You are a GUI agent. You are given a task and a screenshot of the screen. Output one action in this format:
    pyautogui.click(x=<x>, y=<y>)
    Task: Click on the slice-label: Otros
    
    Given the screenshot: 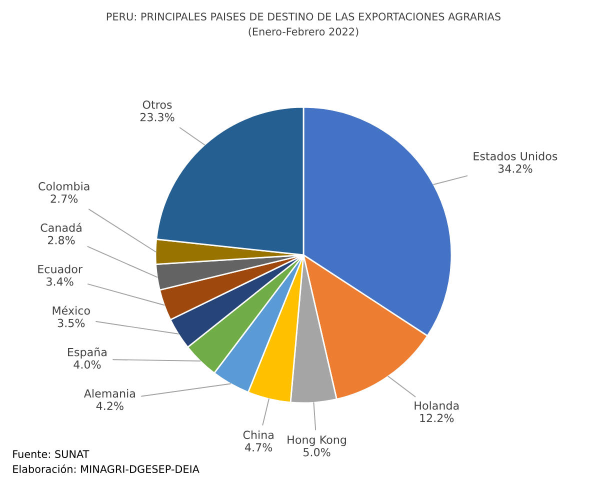 What is the action you would take?
    pyautogui.click(x=157, y=104)
    